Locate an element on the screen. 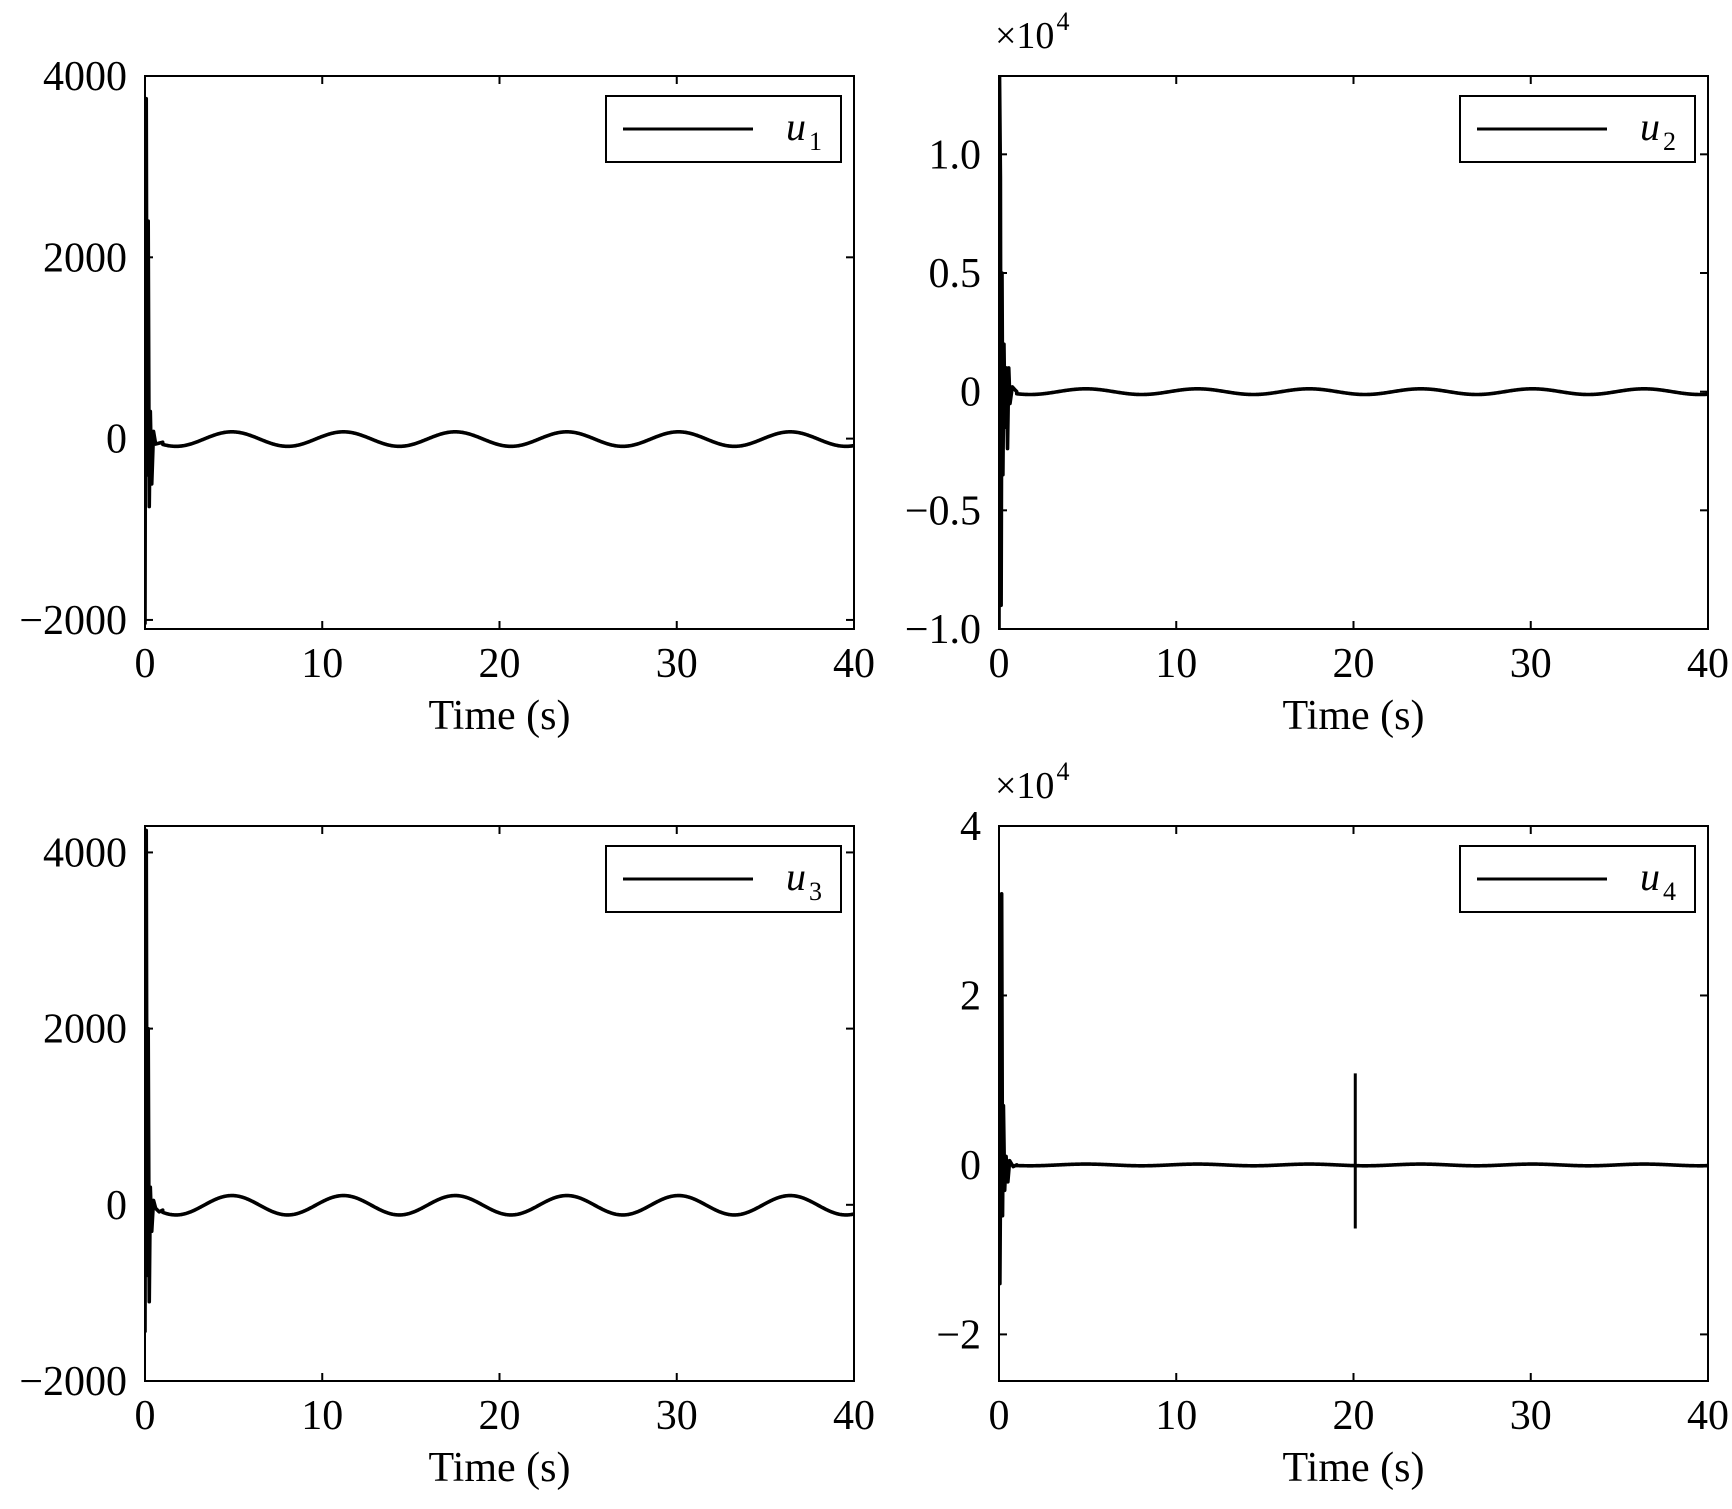  y-tick-label: 4 is located at coordinates (970, 827).